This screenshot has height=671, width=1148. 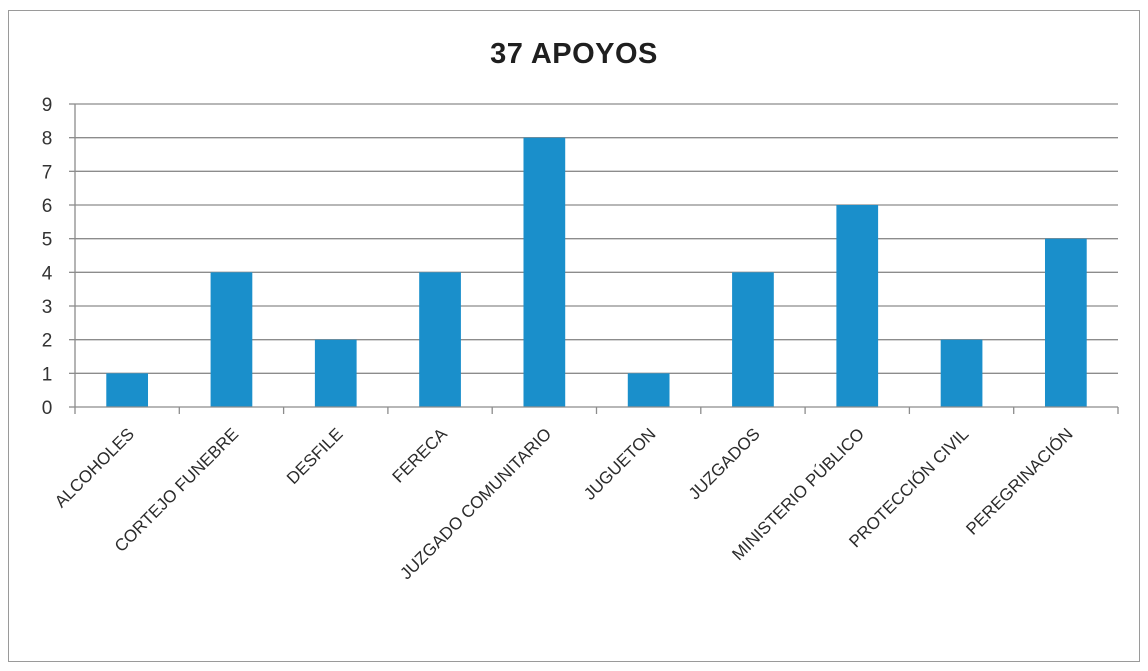 I want to click on x-tick-label: FERECA, so click(x=420, y=455).